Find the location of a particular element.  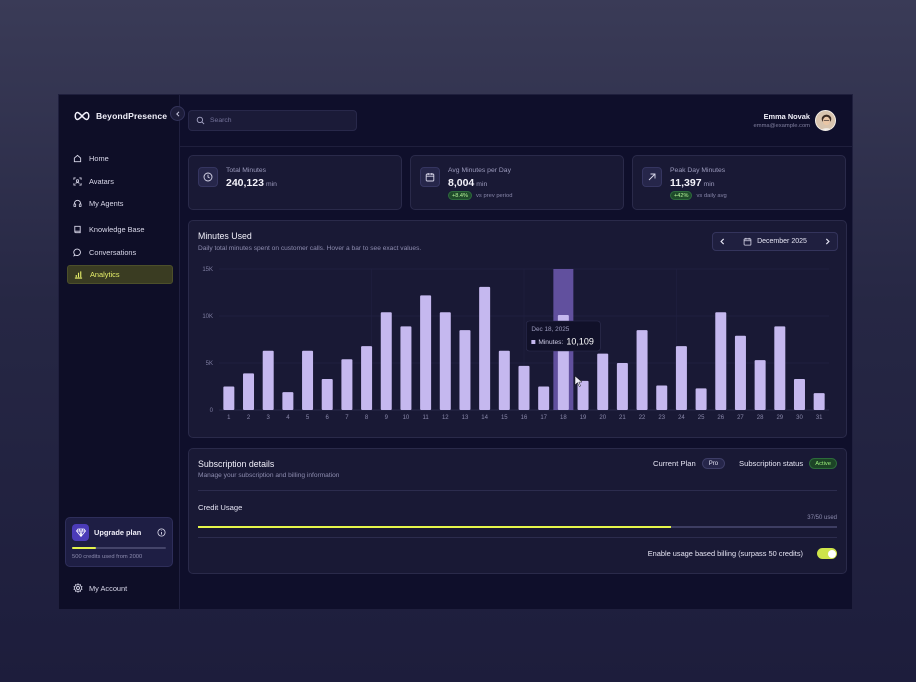

sidebar-item-label: Knowledge Base is located at coordinates (117, 230).